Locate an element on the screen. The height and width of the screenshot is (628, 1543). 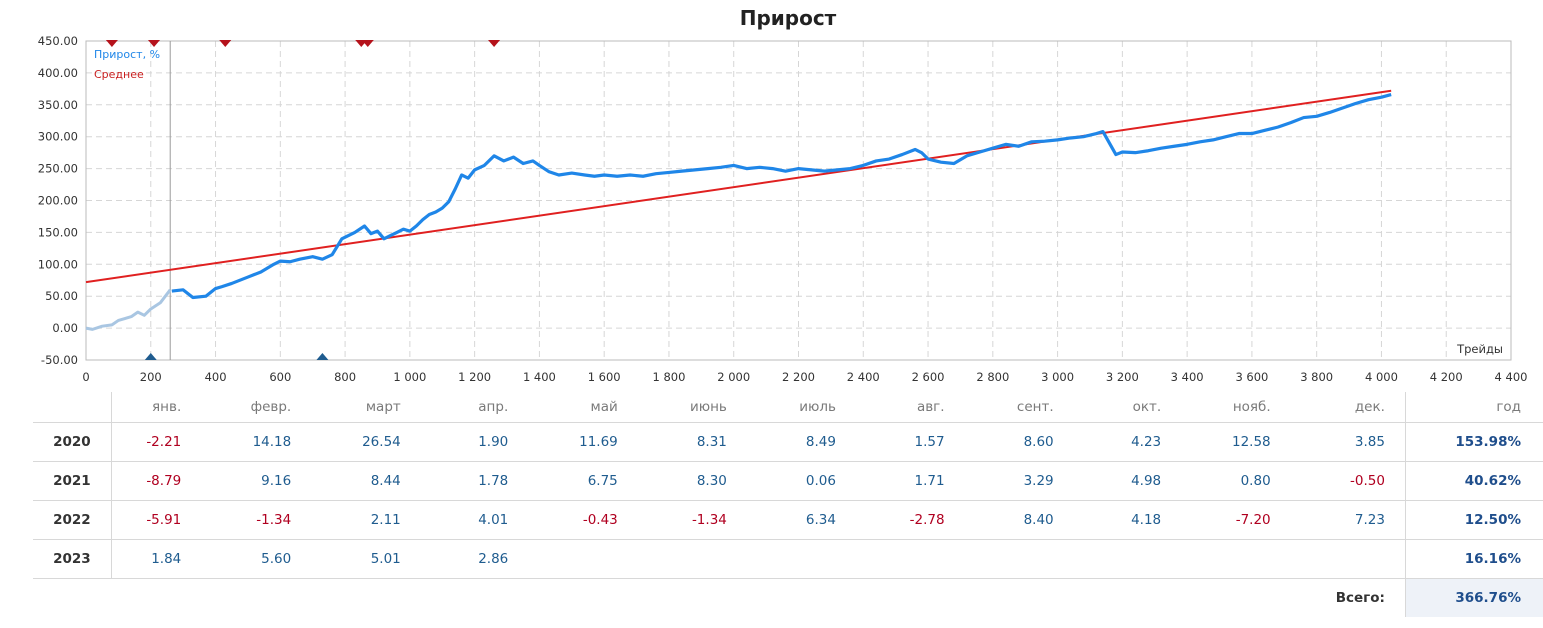
x-tick-label: 3 800 is located at coordinates (1316, 377).